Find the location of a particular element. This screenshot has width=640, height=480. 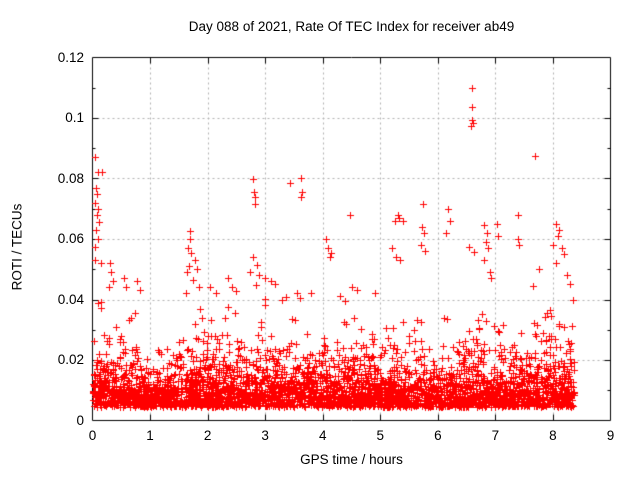

x-tick-label: 3 is located at coordinates (265, 435).